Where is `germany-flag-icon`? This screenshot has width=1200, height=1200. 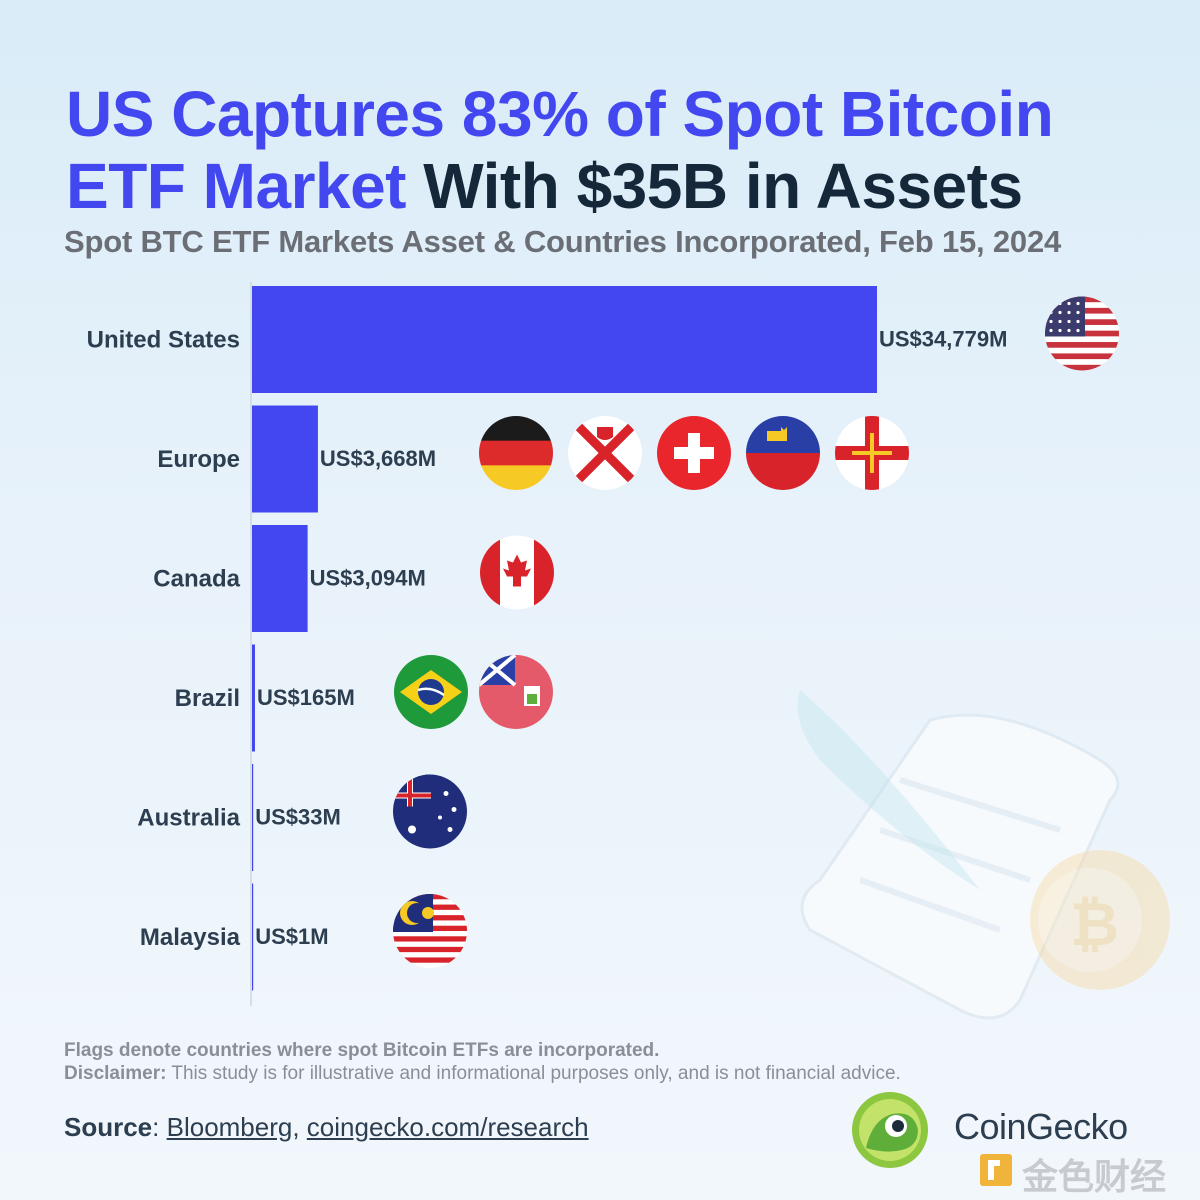
germany-flag-icon is located at coordinates (516, 453).